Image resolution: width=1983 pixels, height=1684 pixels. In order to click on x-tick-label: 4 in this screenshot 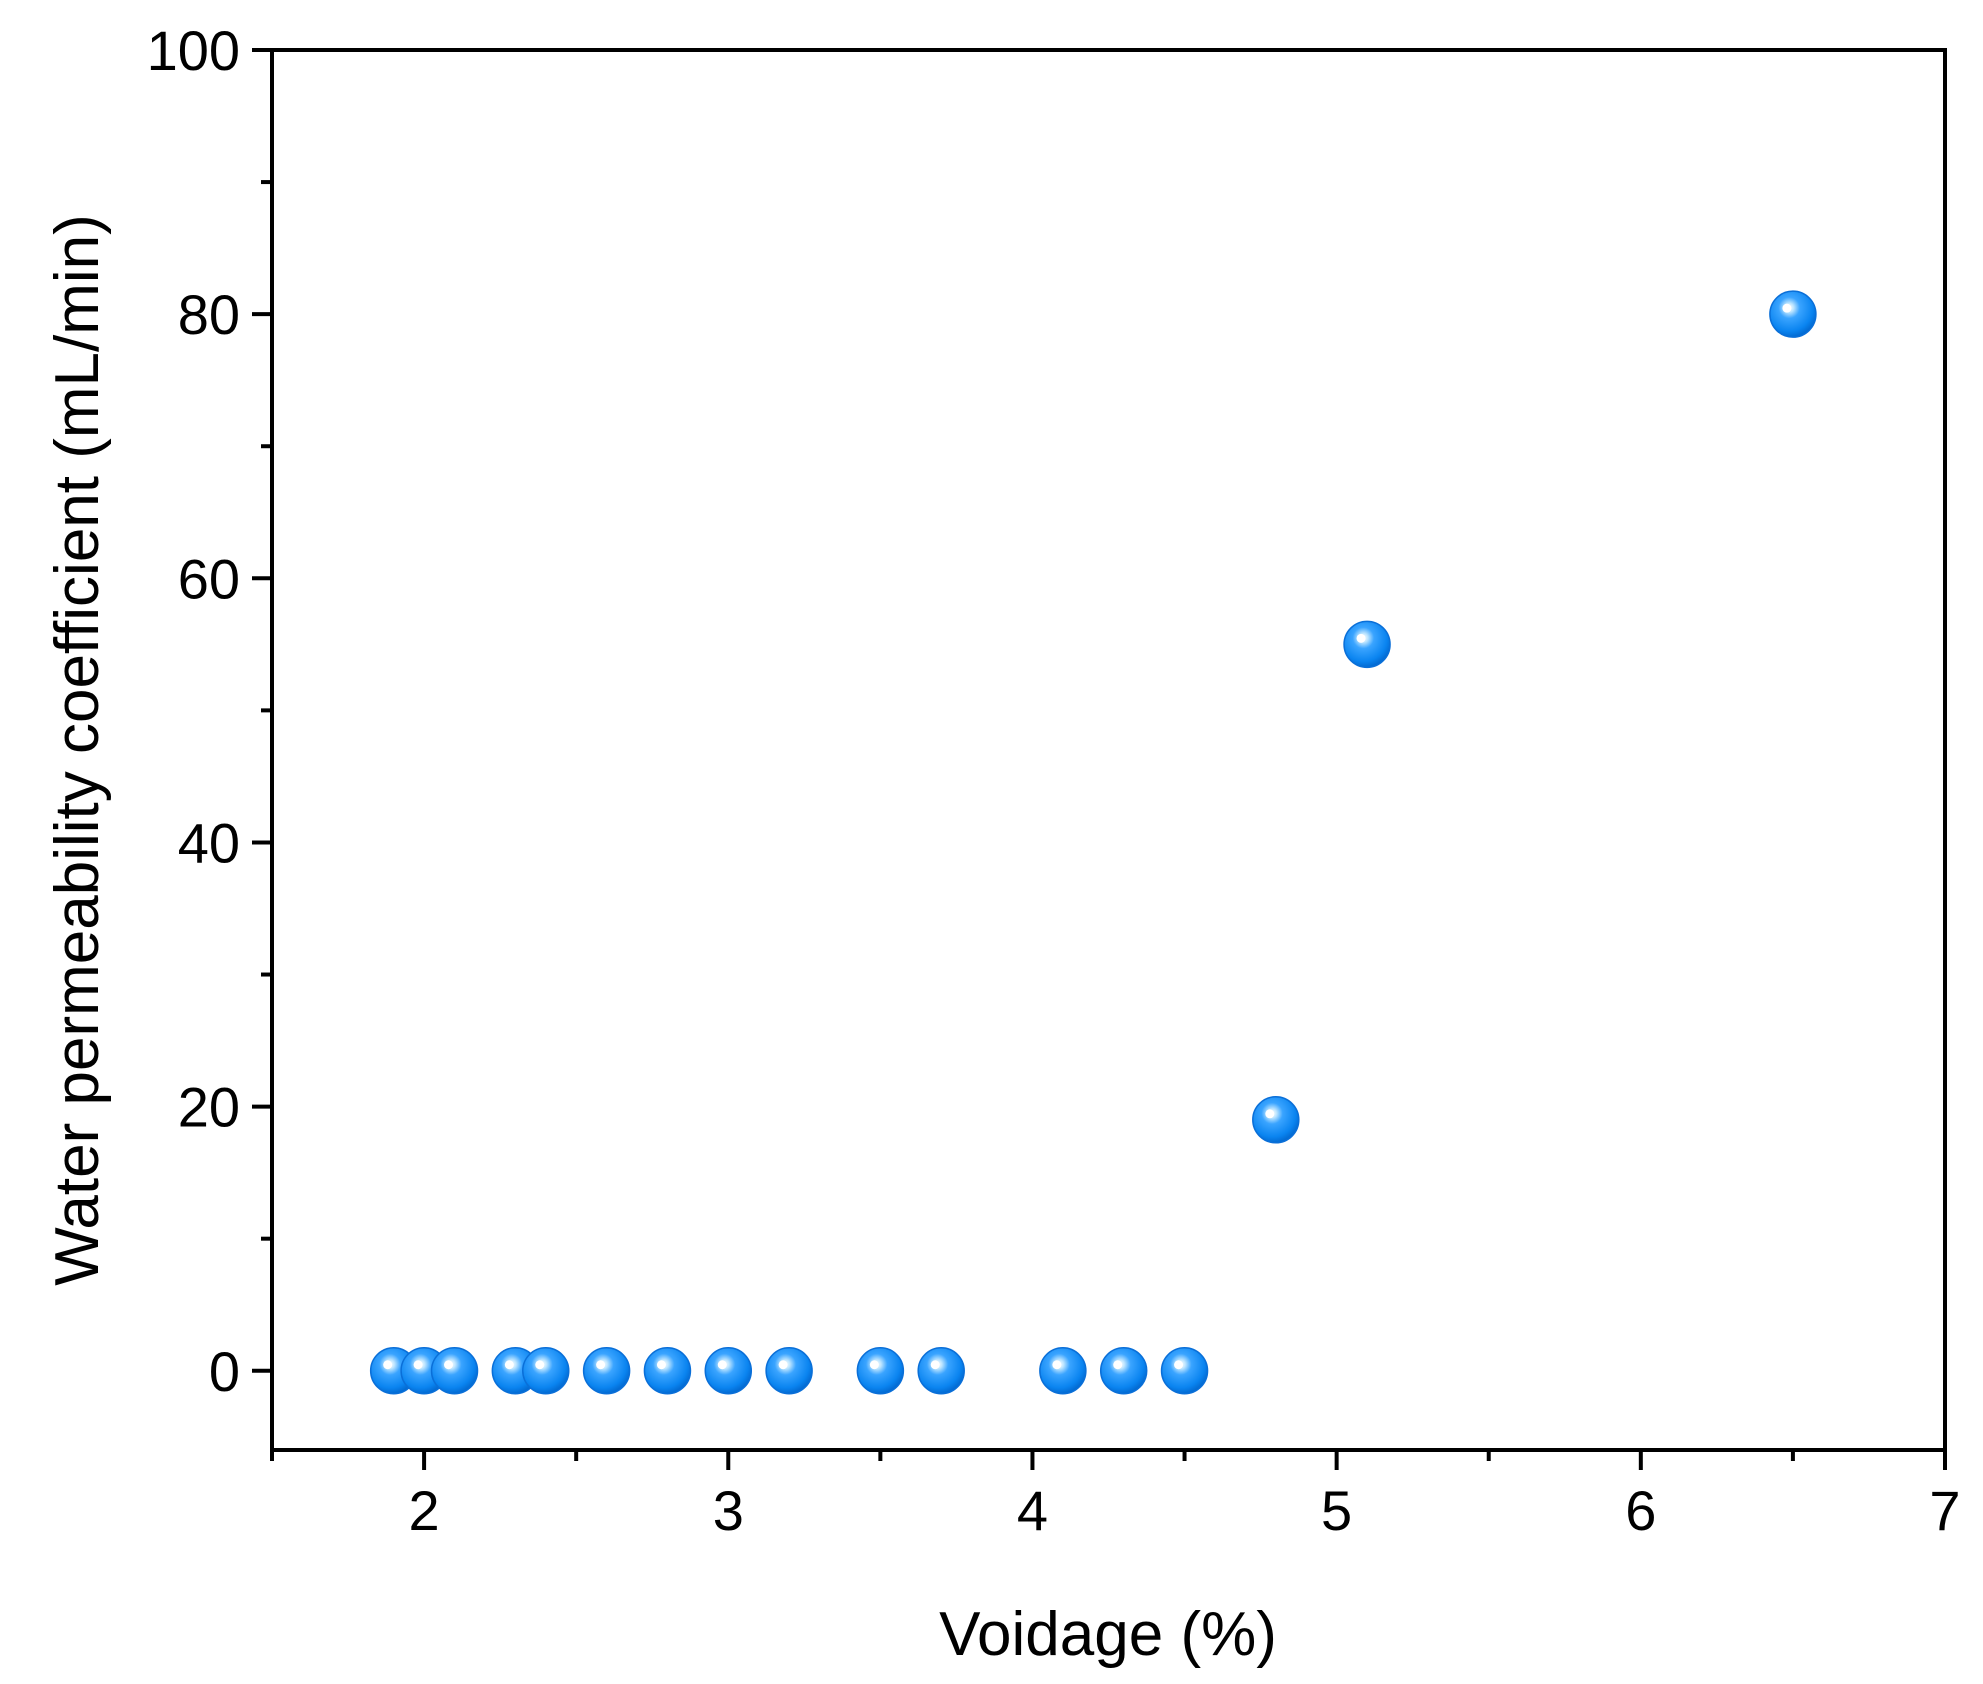, I will do `click(1032, 1510)`.